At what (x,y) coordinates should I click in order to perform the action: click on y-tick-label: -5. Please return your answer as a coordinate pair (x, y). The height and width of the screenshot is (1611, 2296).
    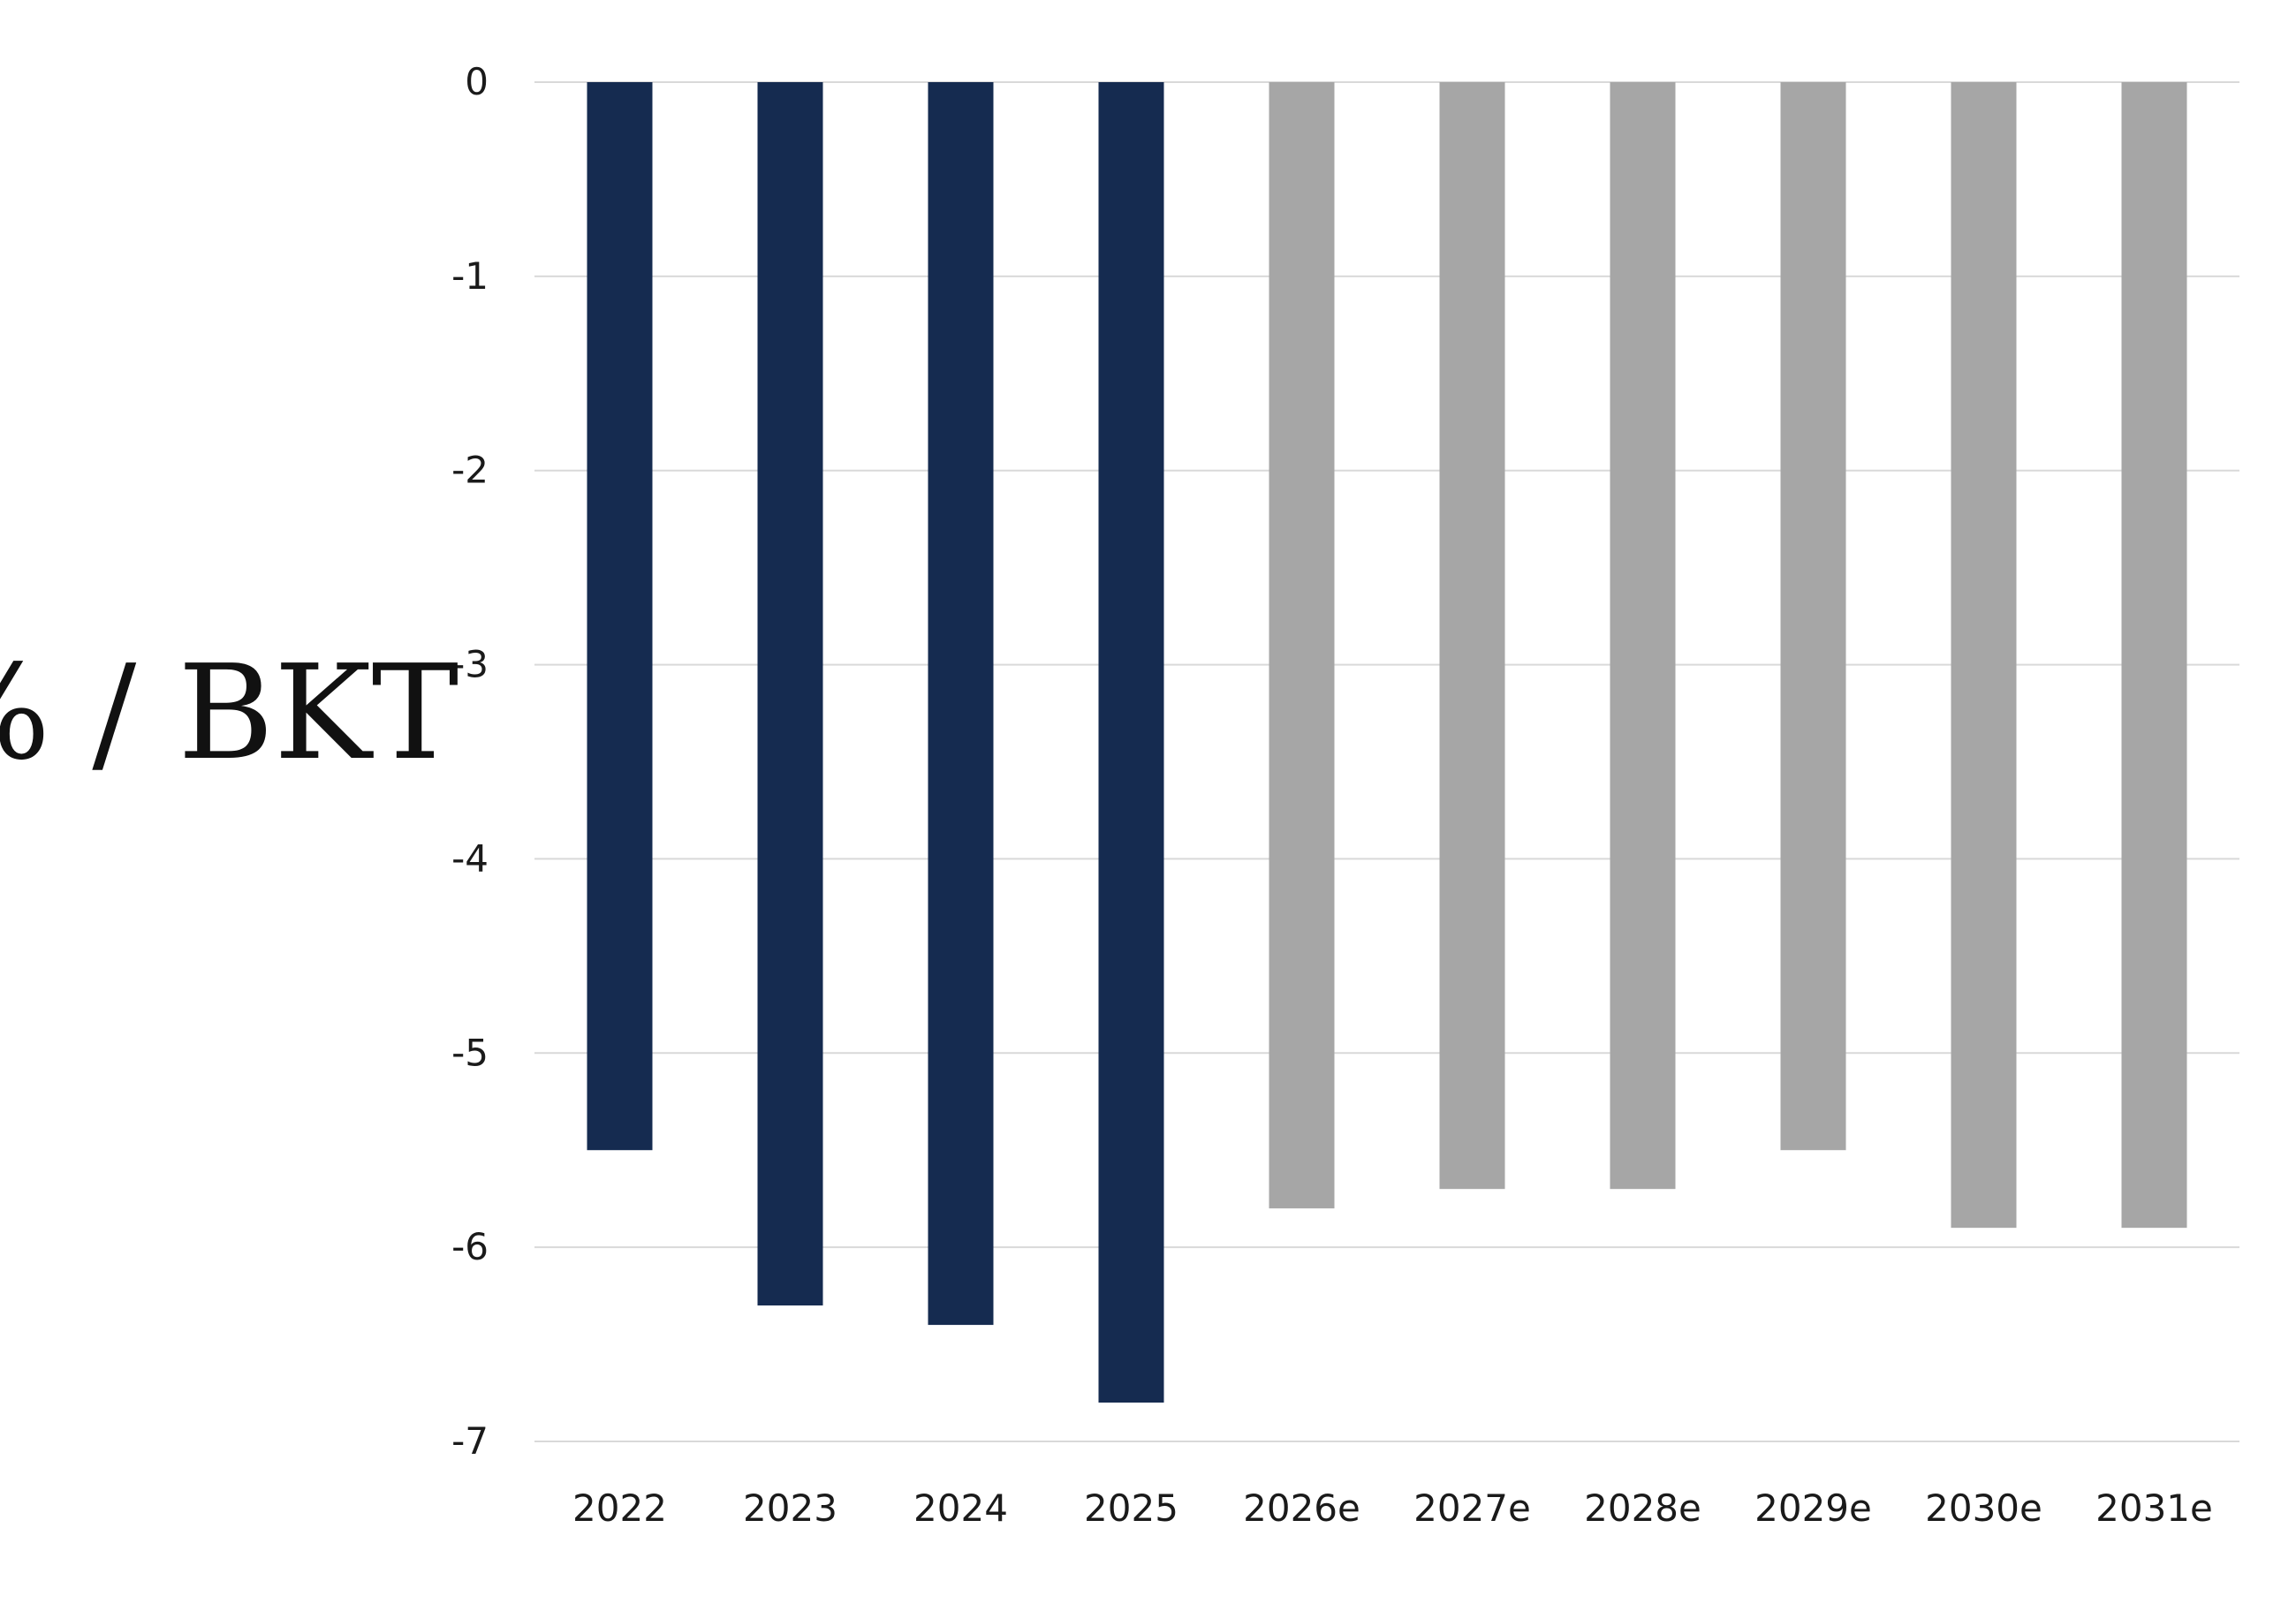
    Looking at the image, I should click on (470, 1052).